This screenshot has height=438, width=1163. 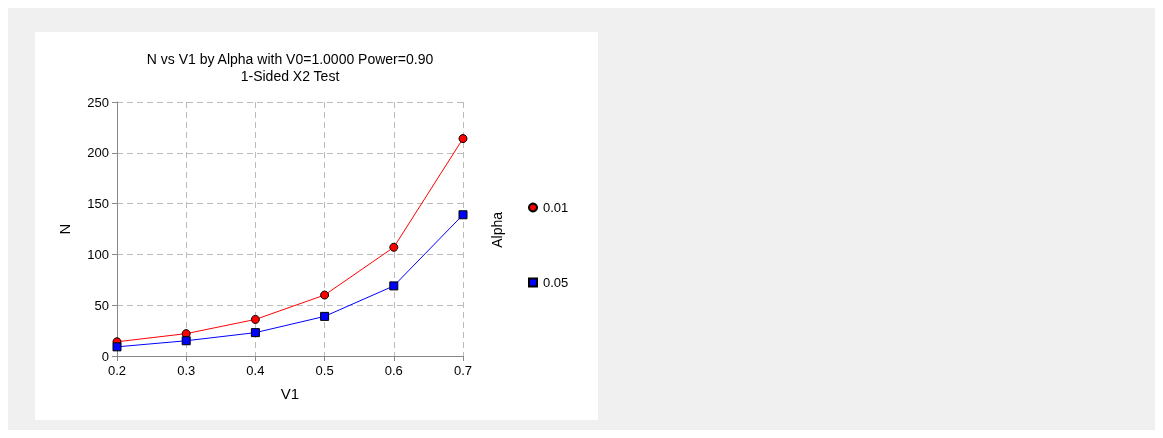 What do you see at coordinates (290, 76) in the screenshot?
I see `chart-subtitle: 1-Sided X2 Test` at bounding box center [290, 76].